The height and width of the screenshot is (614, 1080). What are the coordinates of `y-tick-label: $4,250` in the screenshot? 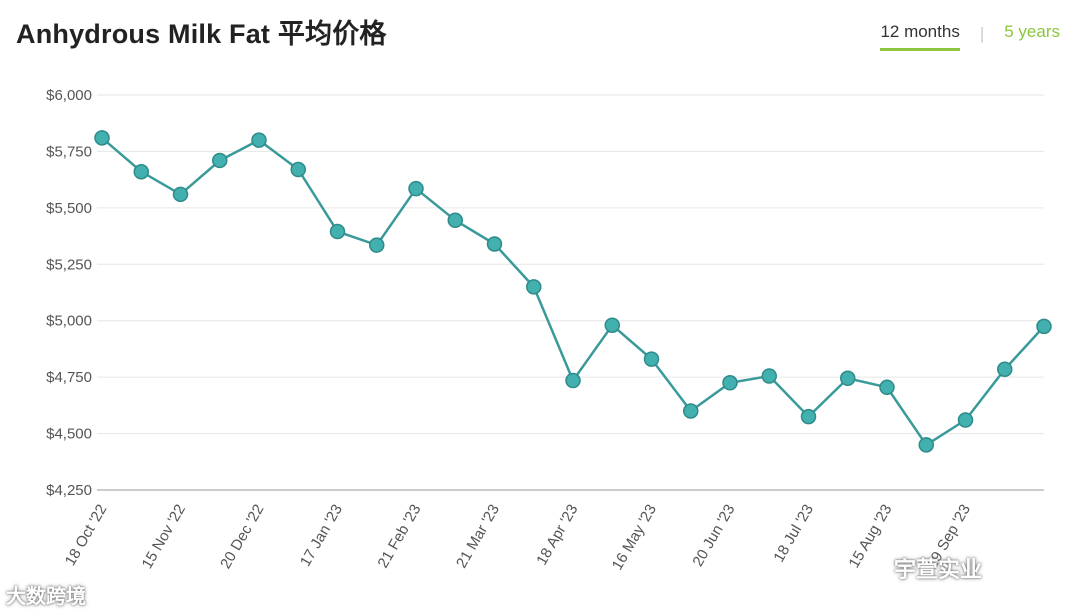 It's located at (69, 490).